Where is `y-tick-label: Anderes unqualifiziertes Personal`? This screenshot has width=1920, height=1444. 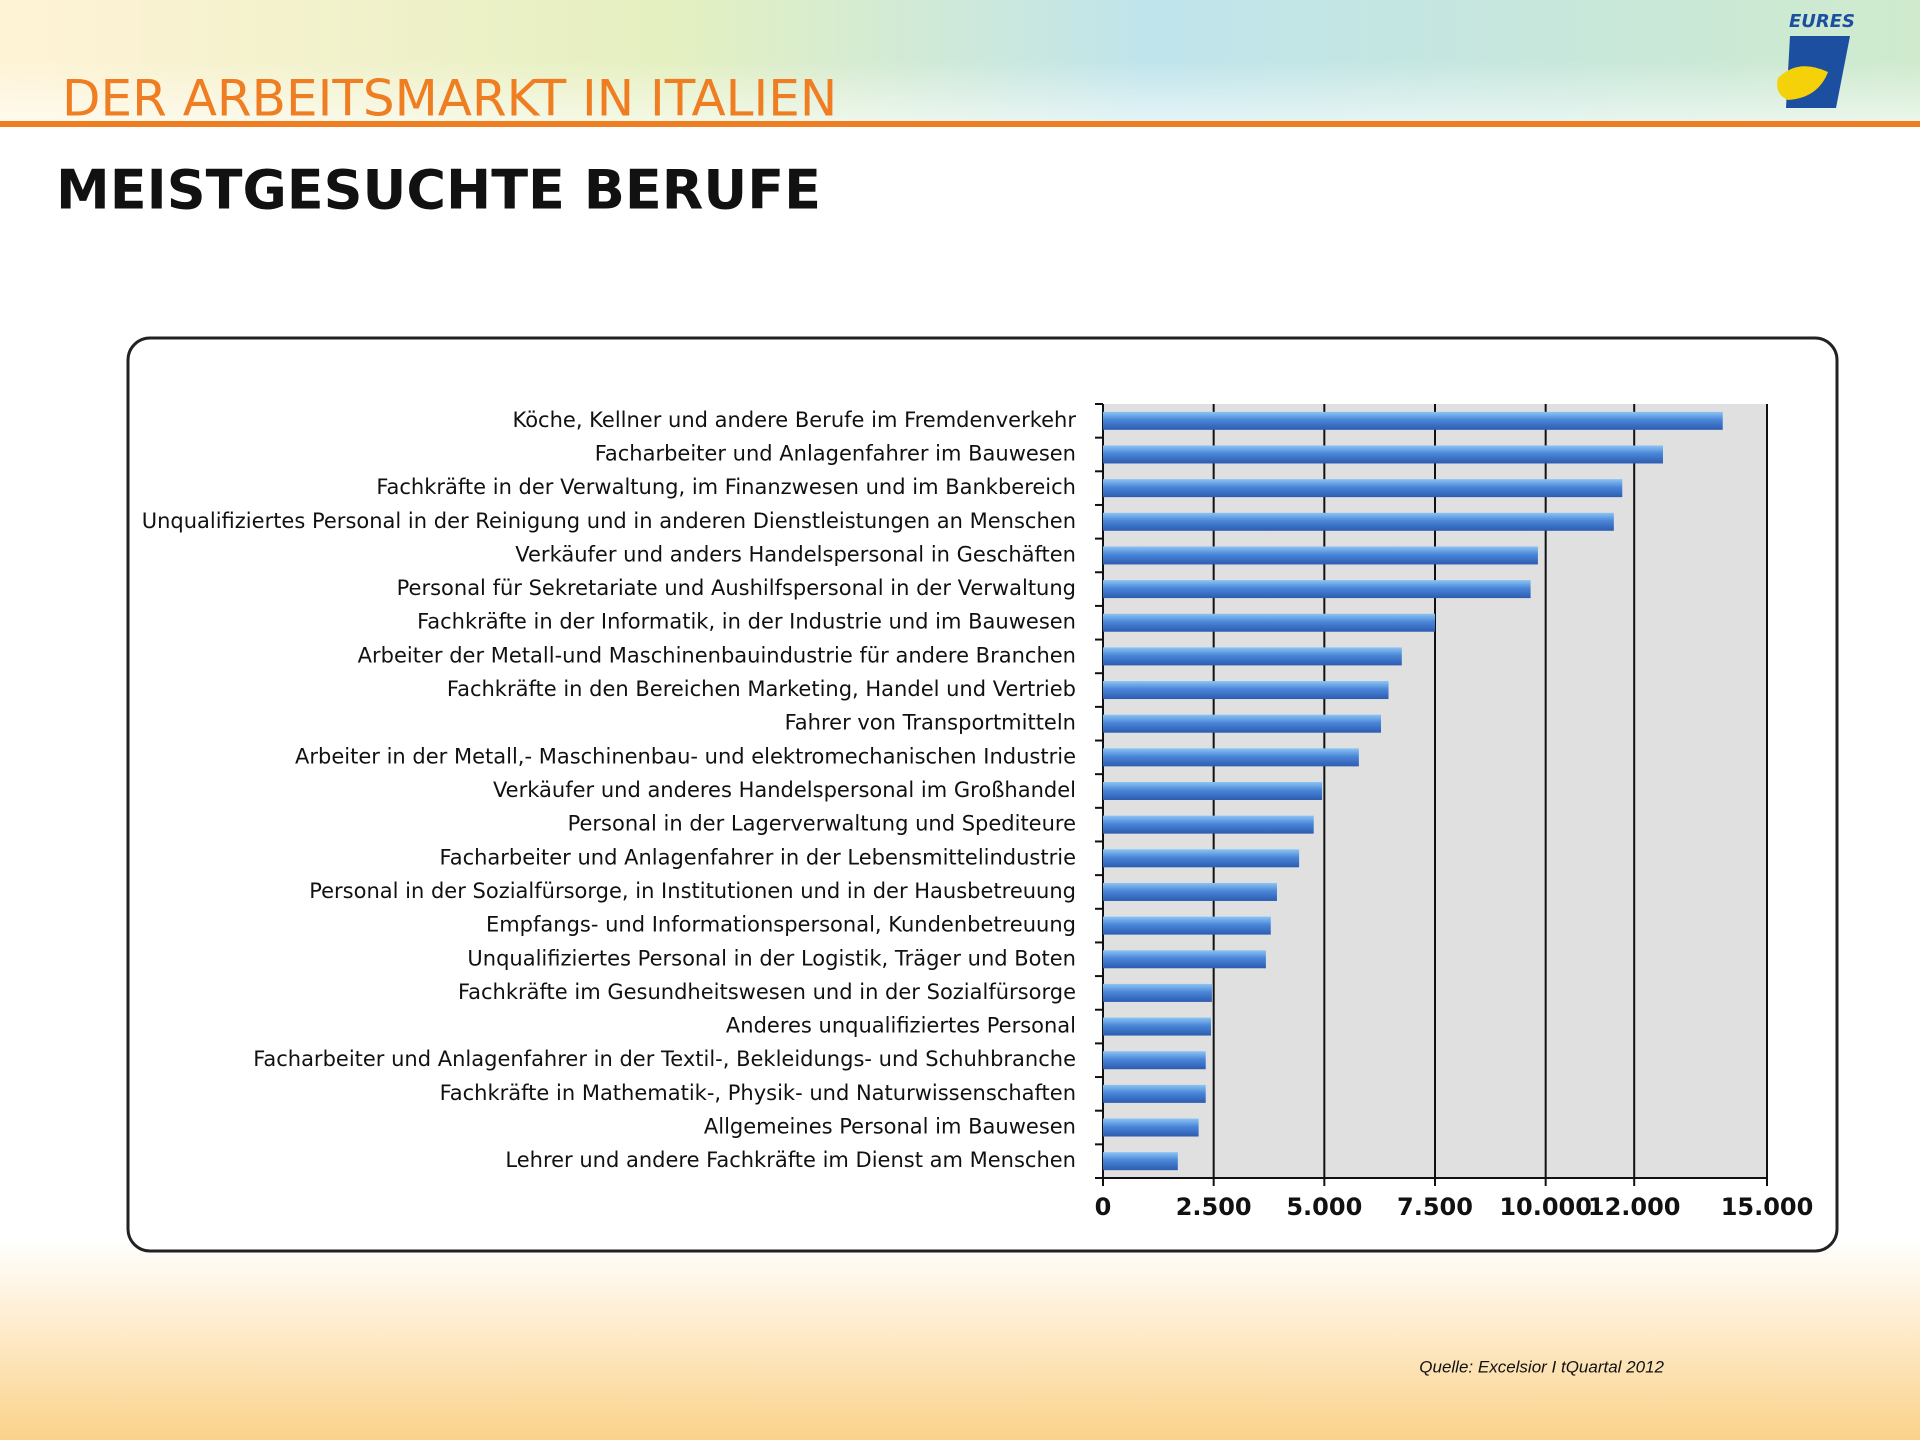 y-tick-label: Anderes unqualifiziertes Personal is located at coordinates (901, 1026).